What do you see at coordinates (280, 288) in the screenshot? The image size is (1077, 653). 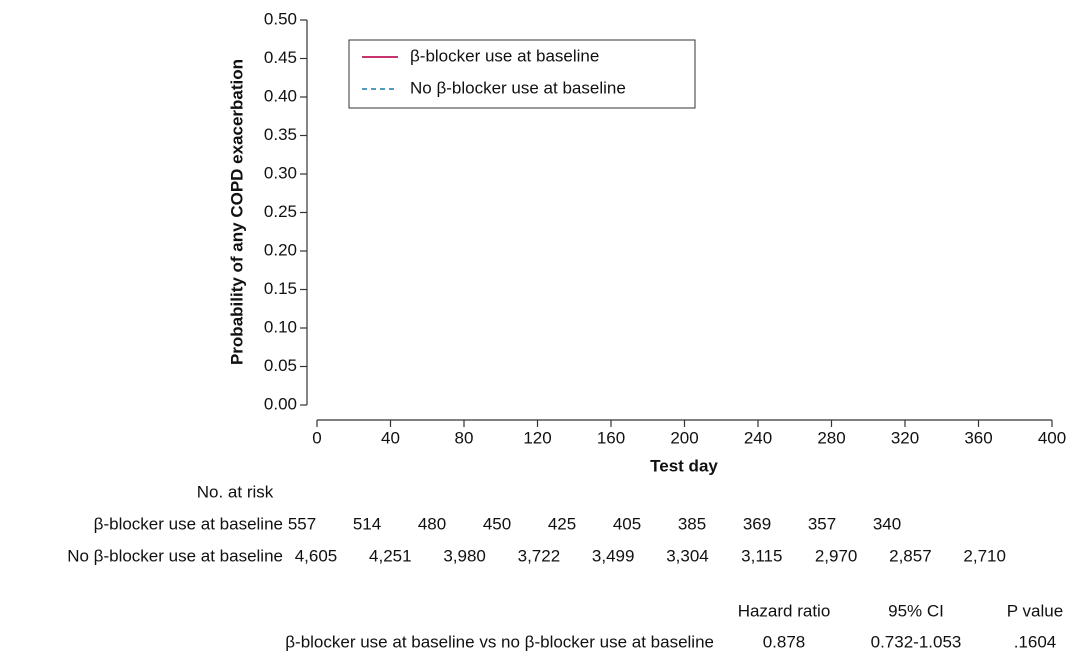 I see `y-tick-label: 0.15` at bounding box center [280, 288].